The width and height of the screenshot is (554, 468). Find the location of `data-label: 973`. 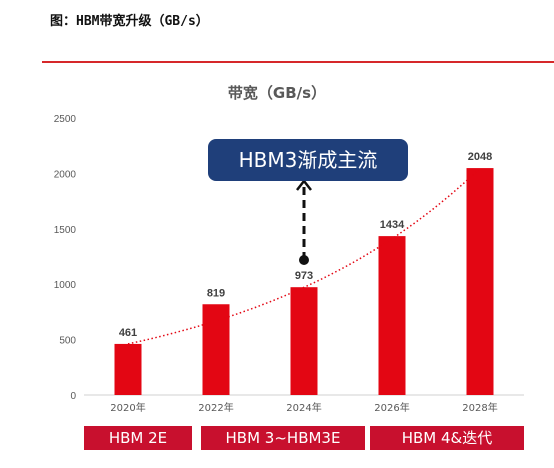

data-label: 973 is located at coordinates (304, 276).